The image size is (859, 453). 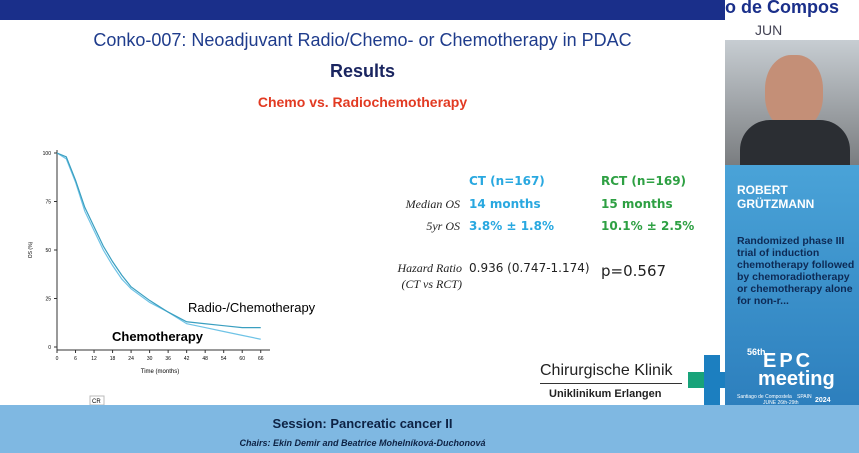 I want to click on banner-date: JUN, so click(x=769, y=30).